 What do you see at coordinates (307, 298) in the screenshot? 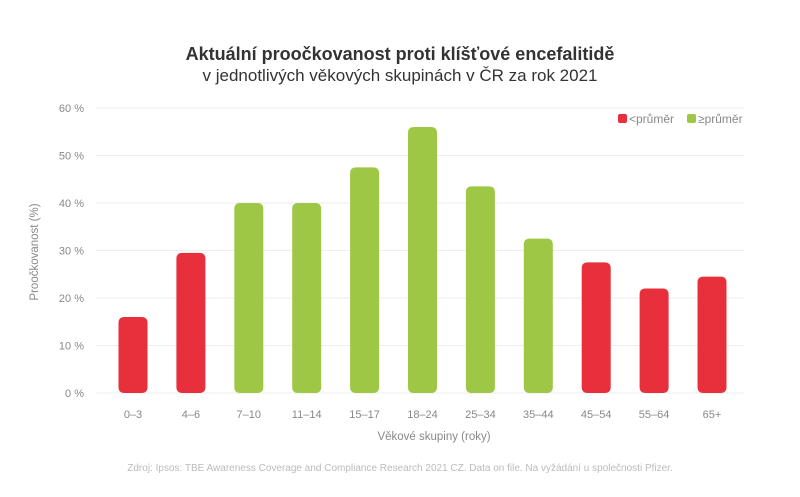
I see `bar-11–14` at bounding box center [307, 298].